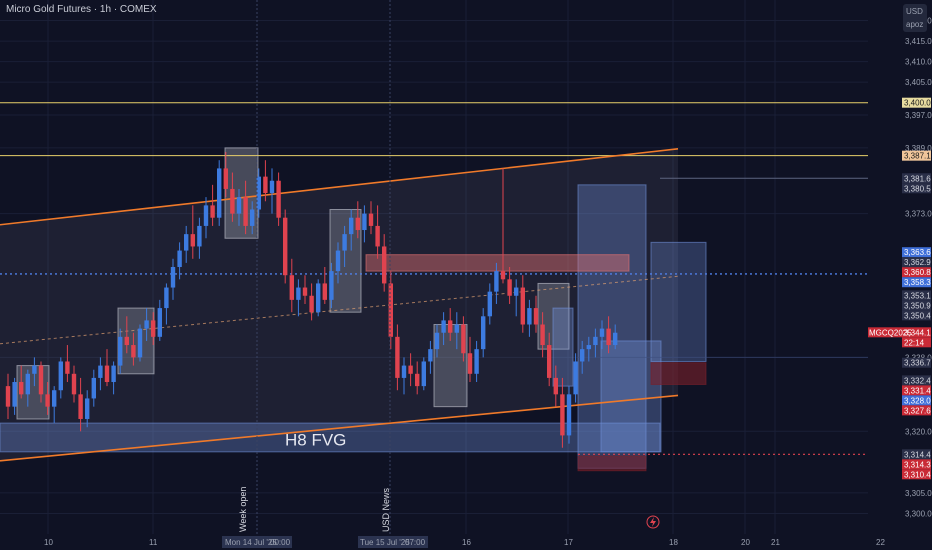 The height and width of the screenshot is (550, 932). Describe the element at coordinates (563, 347) in the screenshot. I see `blue-zone-small` at that location.